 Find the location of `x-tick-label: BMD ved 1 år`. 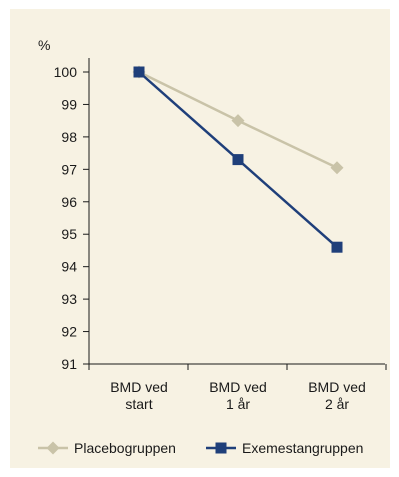

x-tick-label: BMD ved 1 år is located at coordinates (238, 395).